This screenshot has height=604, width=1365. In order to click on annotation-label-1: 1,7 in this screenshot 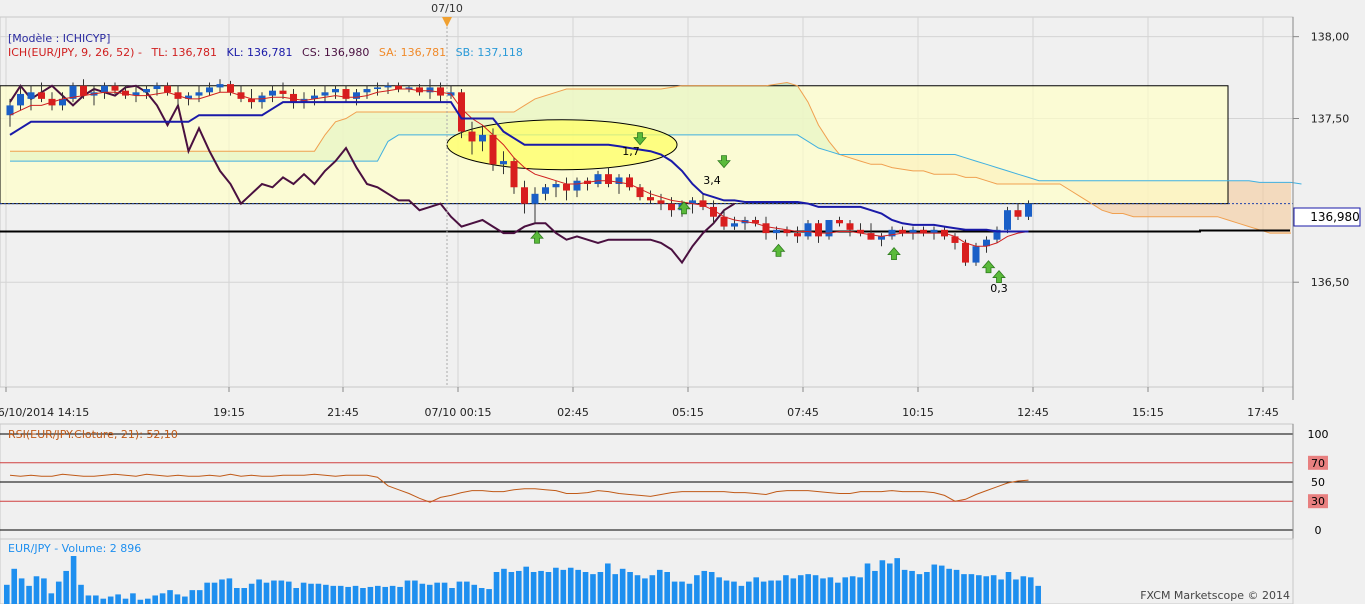, I will do `click(631, 151)`.